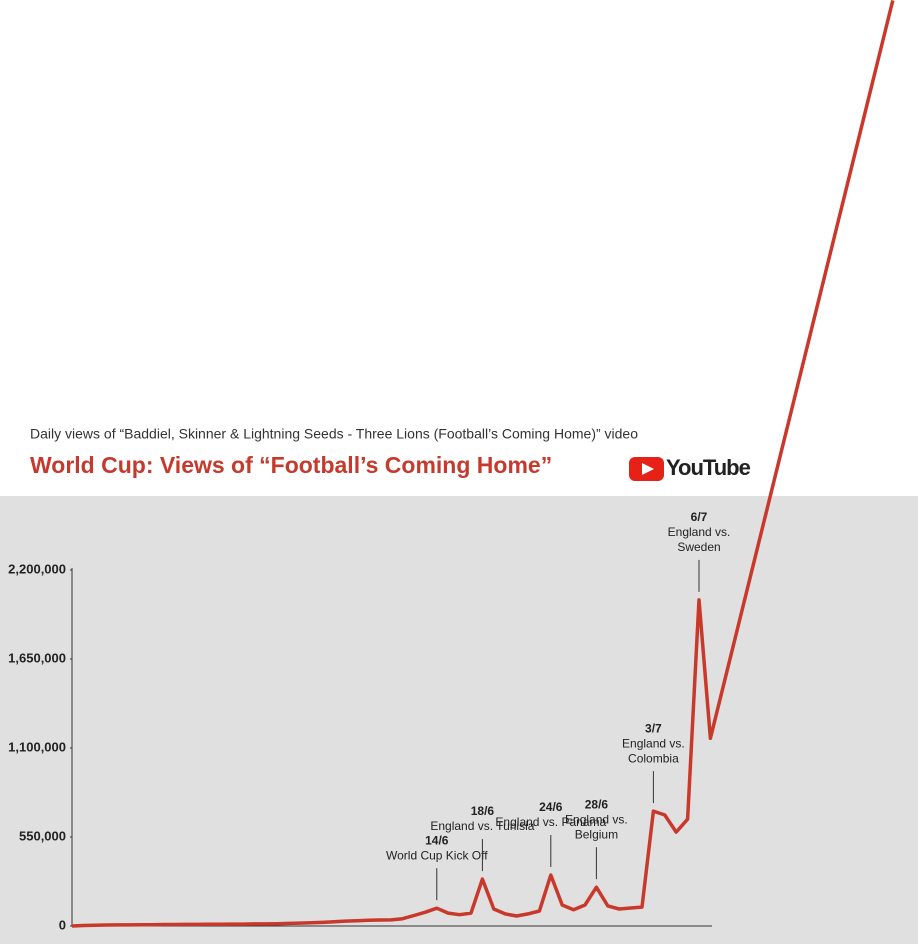 The image size is (918, 944). What do you see at coordinates (437, 855) in the screenshot?
I see `annotation-text: World Cup Kick Off` at bounding box center [437, 855].